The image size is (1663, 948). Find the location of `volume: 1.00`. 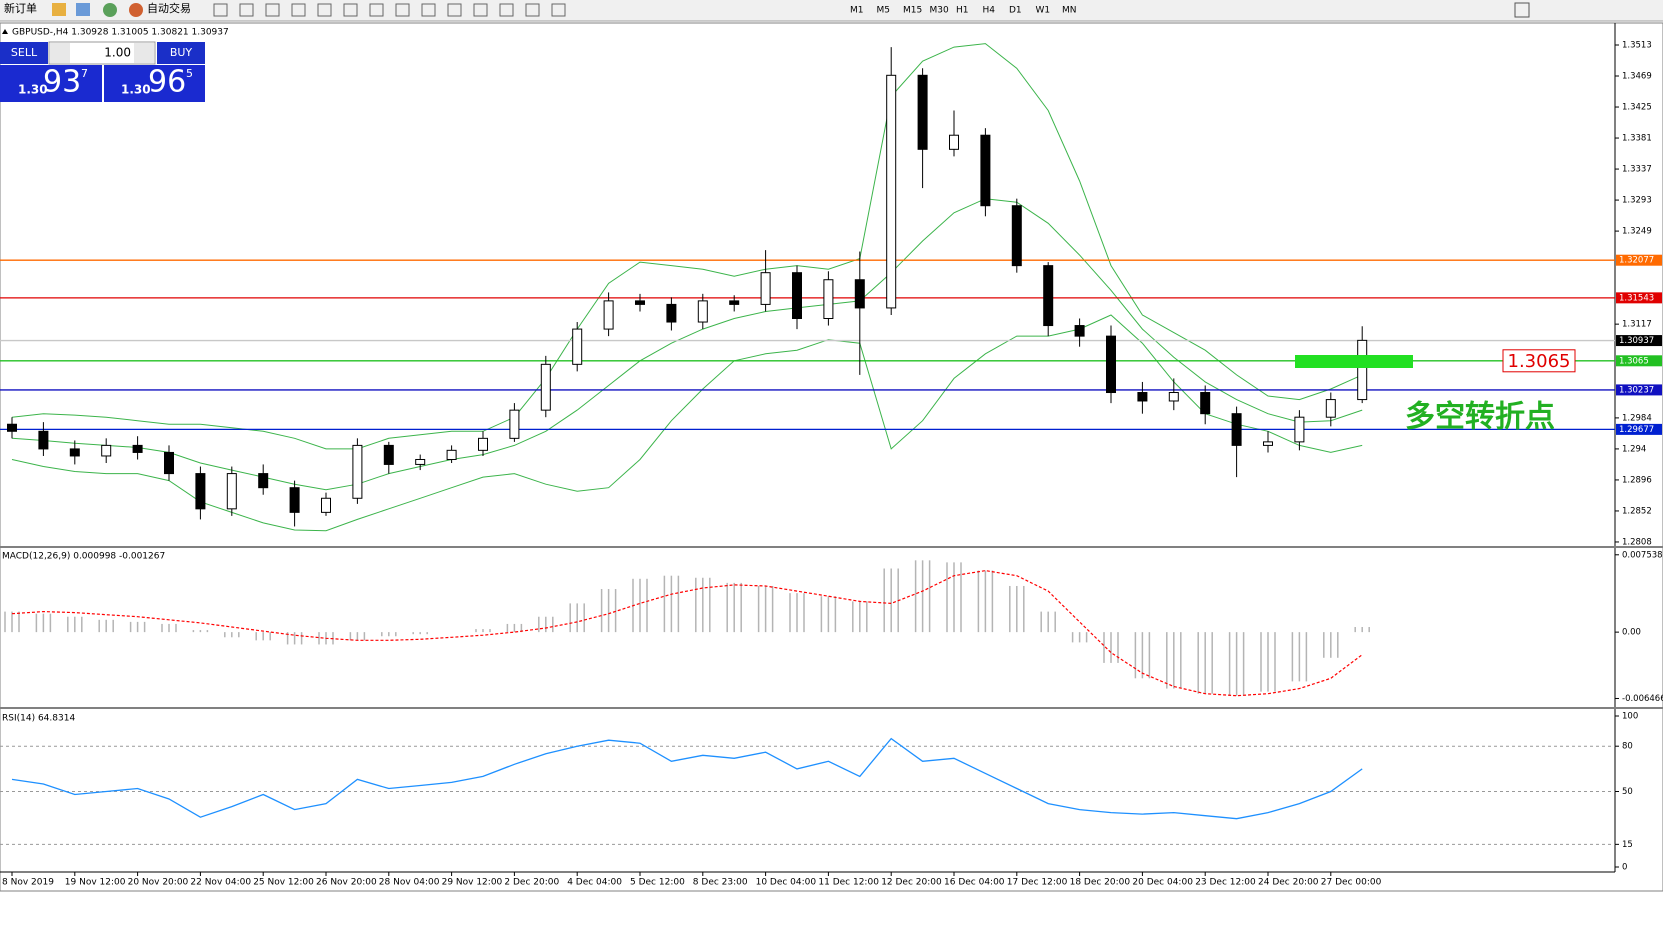

volume: 1.00 is located at coordinates (117, 53).